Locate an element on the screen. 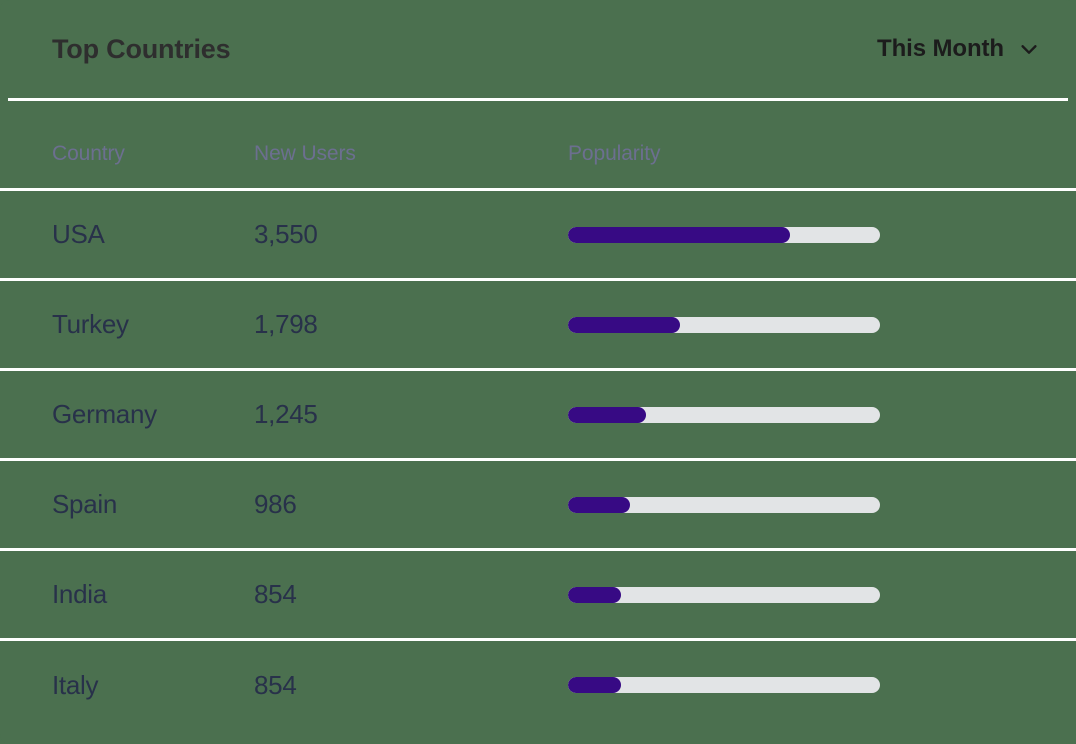 The width and height of the screenshot is (1076, 744). cell-country: Italy is located at coordinates (110, 685).